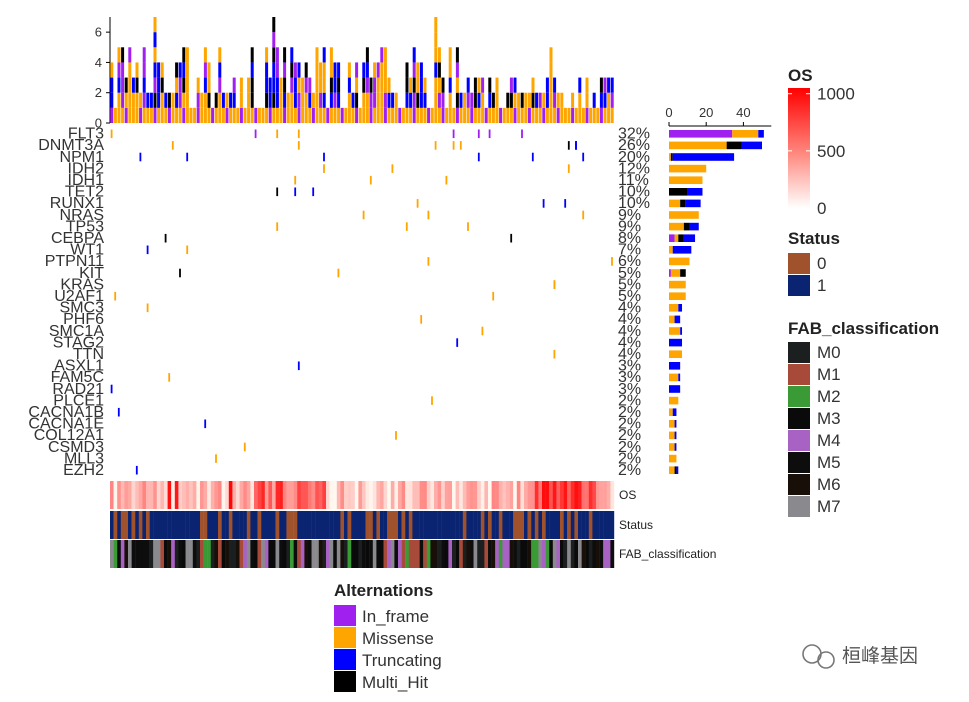 This screenshot has width=969, height=702. I want to click on gene-percent: 4%, so click(629, 331).